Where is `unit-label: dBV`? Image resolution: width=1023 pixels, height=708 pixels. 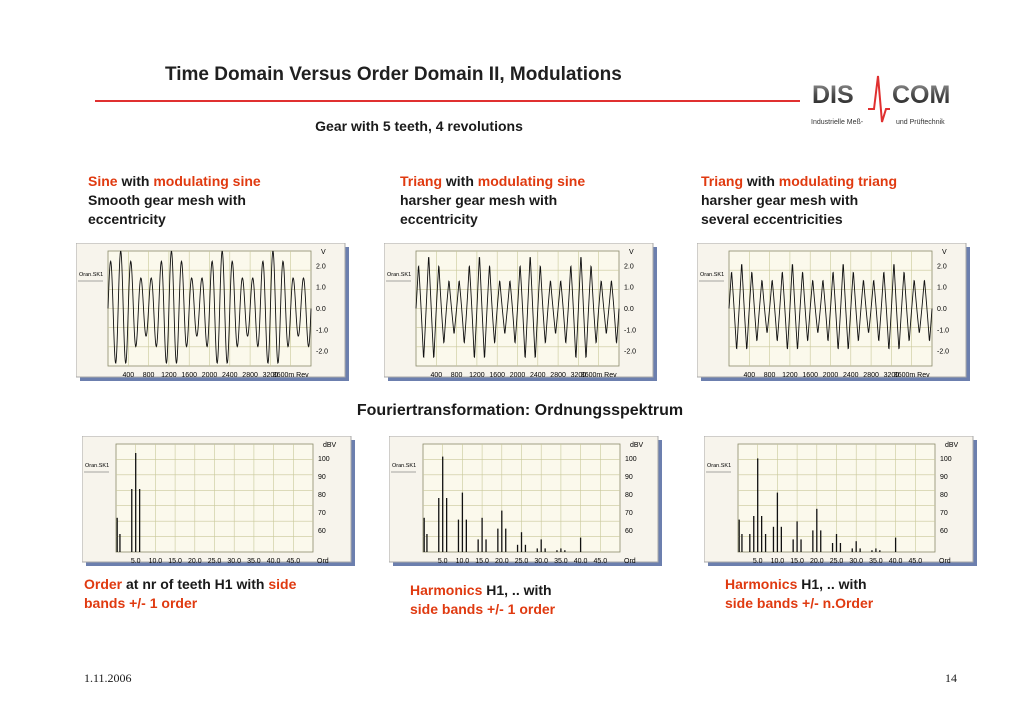
unit-label: dBV is located at coordinates (637, 445).